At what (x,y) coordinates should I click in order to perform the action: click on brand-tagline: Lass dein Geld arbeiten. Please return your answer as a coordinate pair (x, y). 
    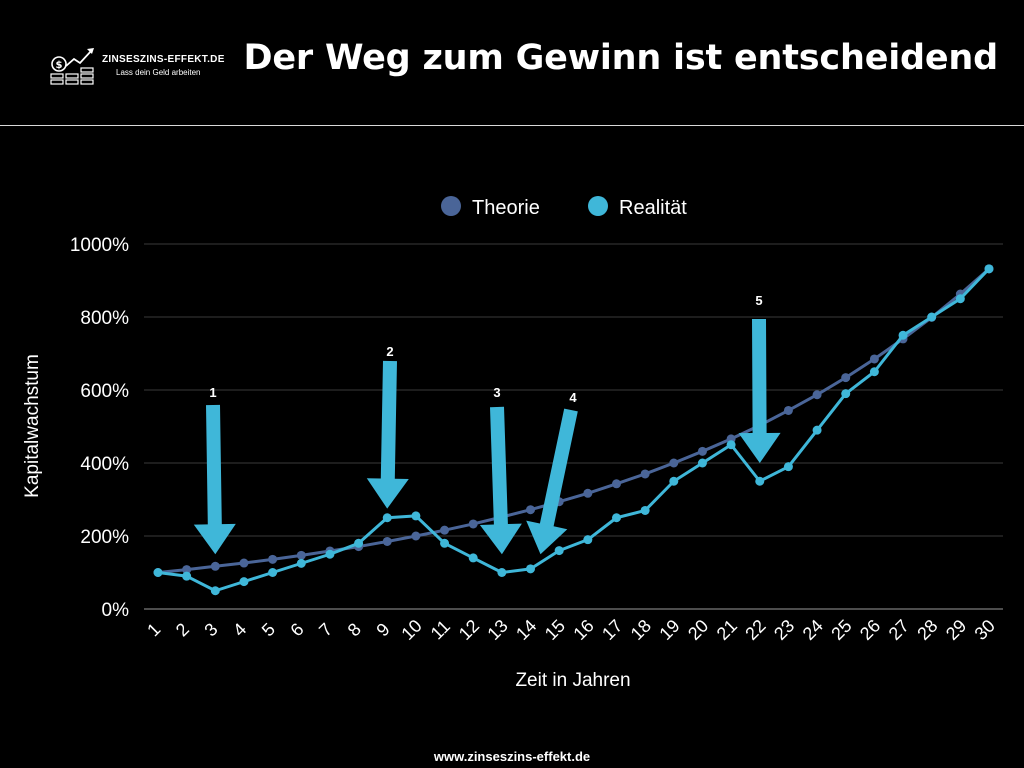
    Looking at the image, I should click on (158, 72).